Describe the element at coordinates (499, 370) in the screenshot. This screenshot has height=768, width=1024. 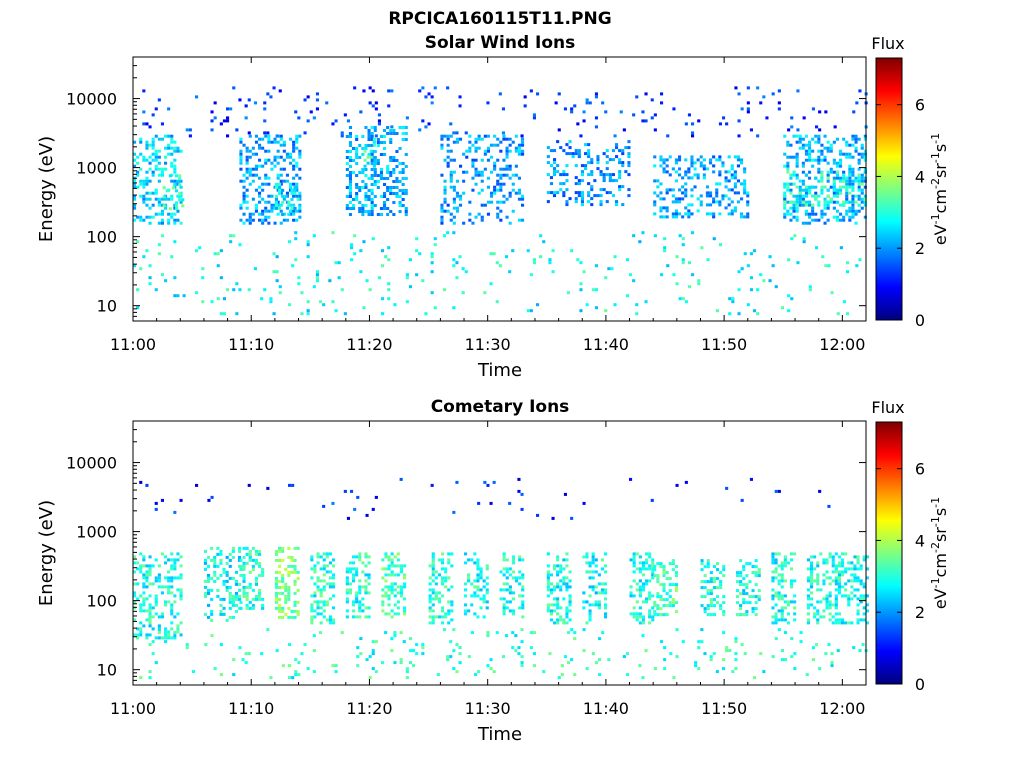
I see `x-axis-label: Time` at that location.